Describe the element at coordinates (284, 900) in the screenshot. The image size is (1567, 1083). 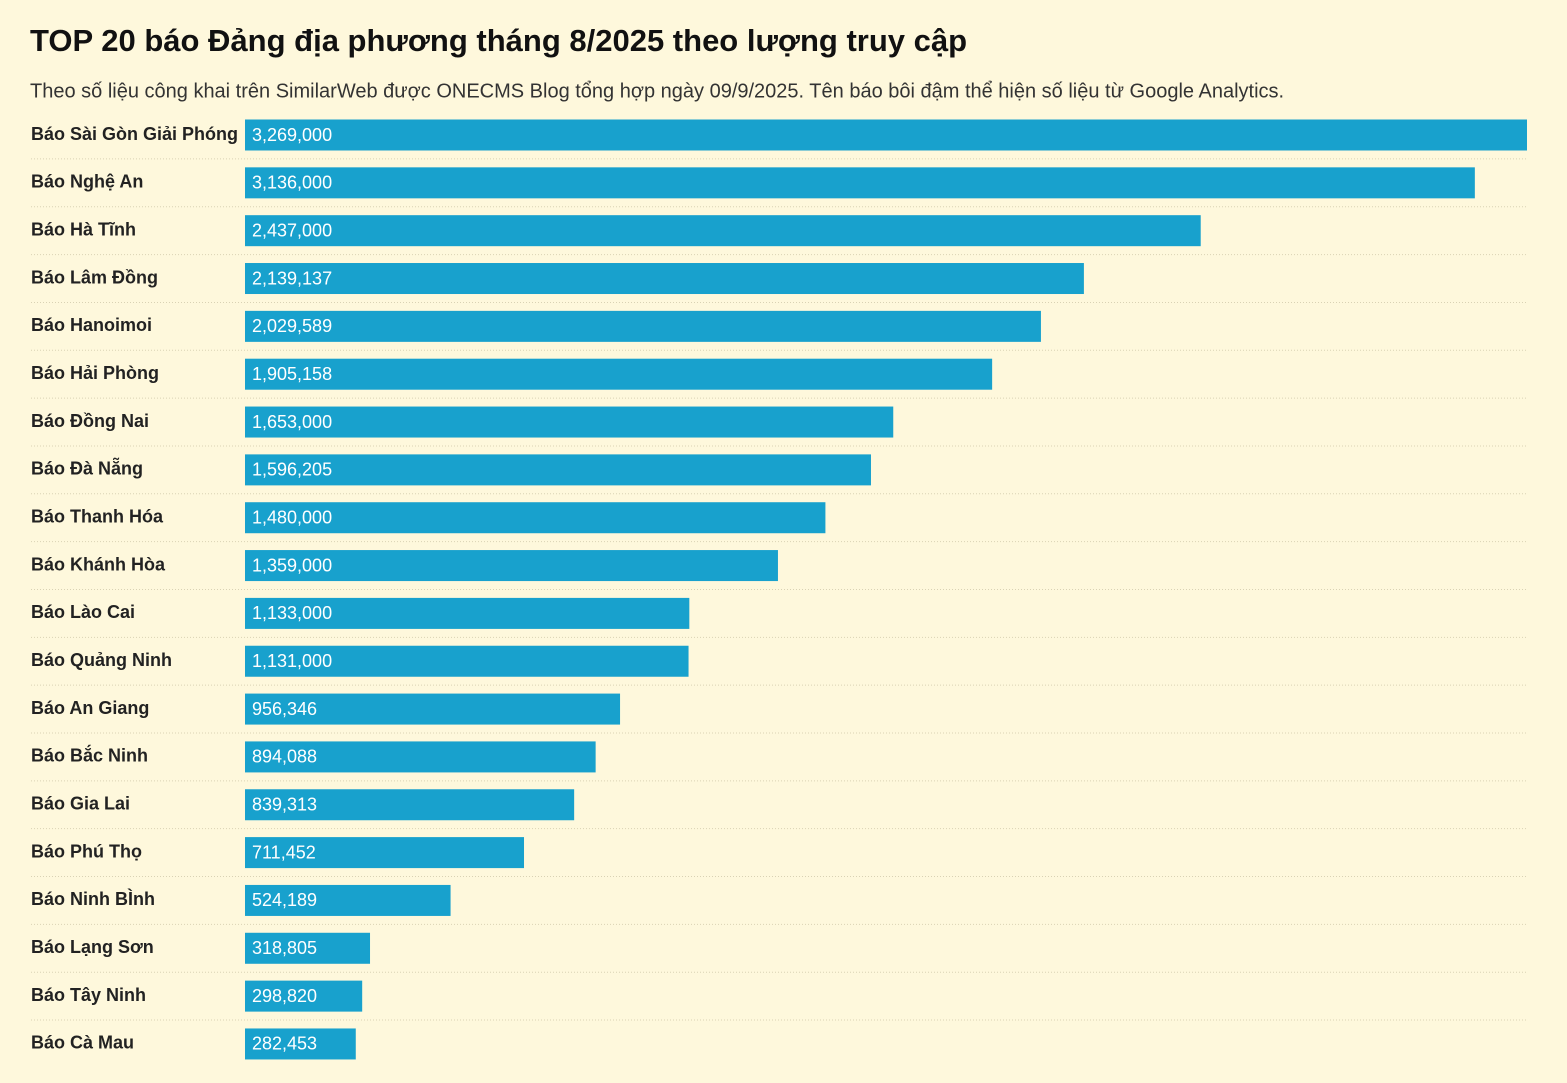
I see `value-label: 524,189` at that location.